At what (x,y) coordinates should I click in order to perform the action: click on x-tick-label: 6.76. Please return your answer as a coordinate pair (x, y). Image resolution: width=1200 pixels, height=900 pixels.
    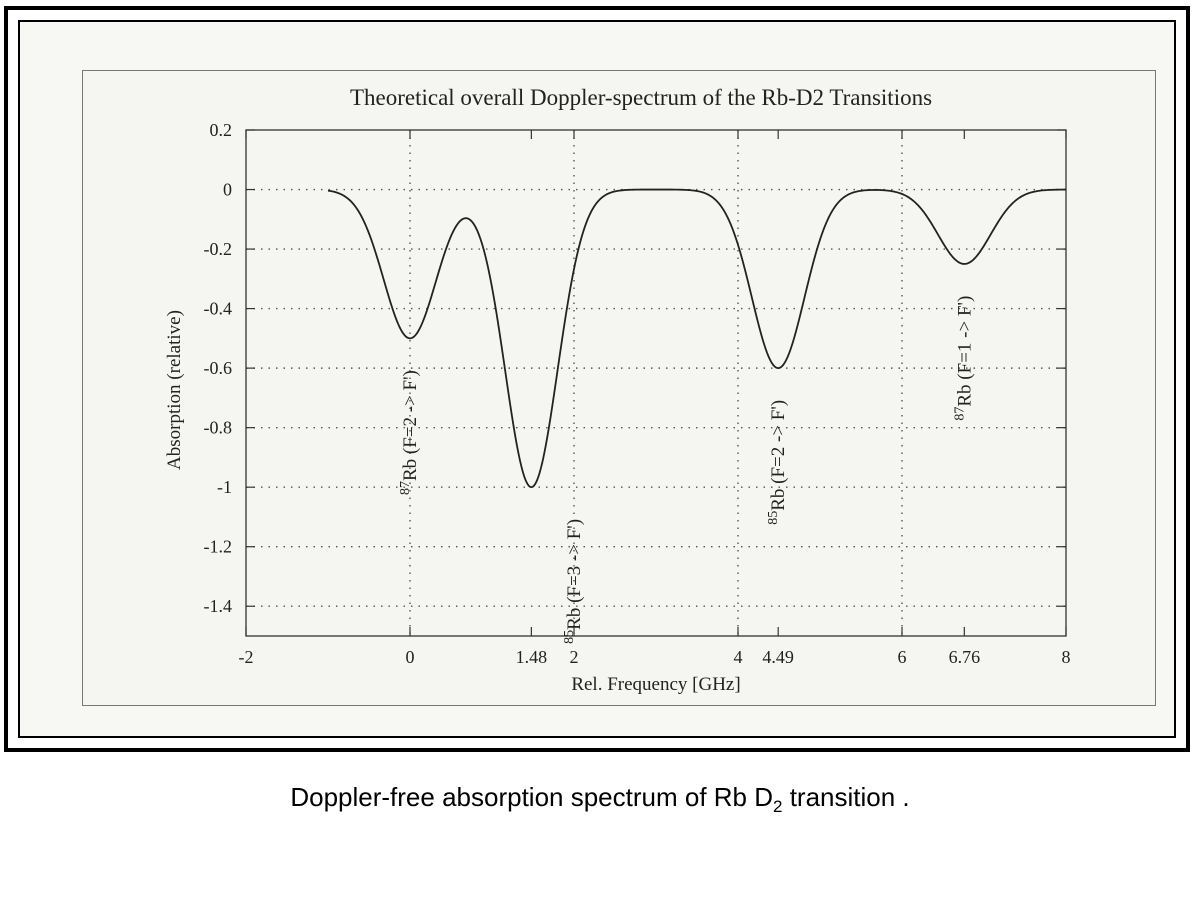
    Looking at the image, I should click on (965, 657).